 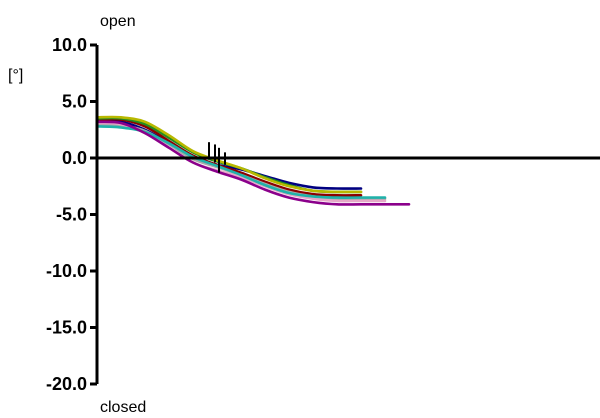 What do you see at coordinates (217, 157) in the screenshot?
I see `marker-layer` at bounding box center [217, 157].